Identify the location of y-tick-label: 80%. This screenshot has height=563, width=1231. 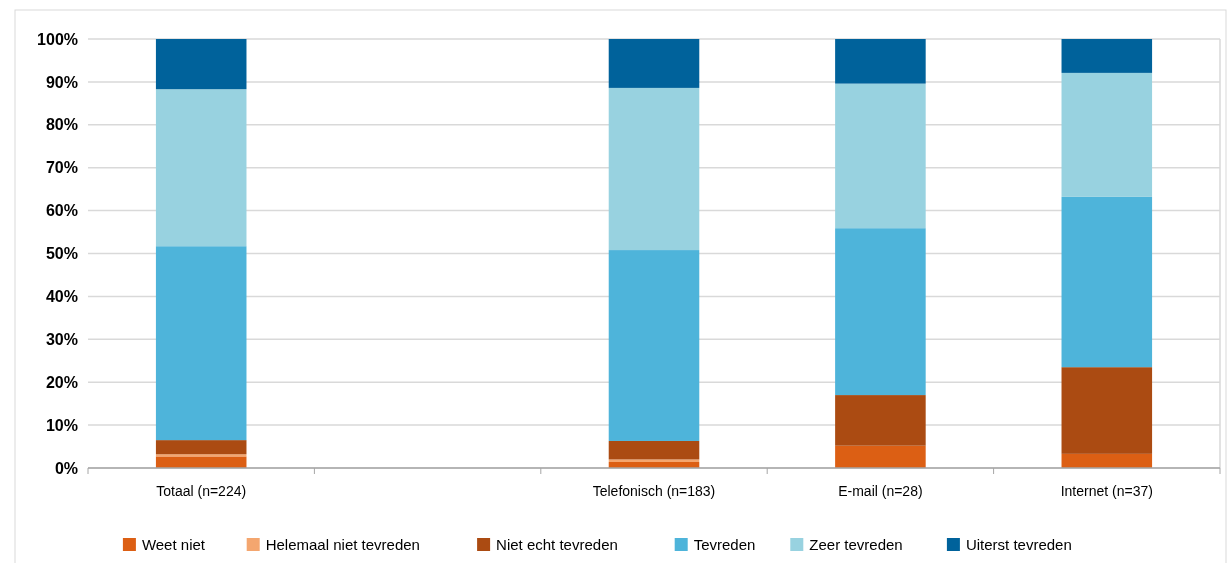
(61, 125).